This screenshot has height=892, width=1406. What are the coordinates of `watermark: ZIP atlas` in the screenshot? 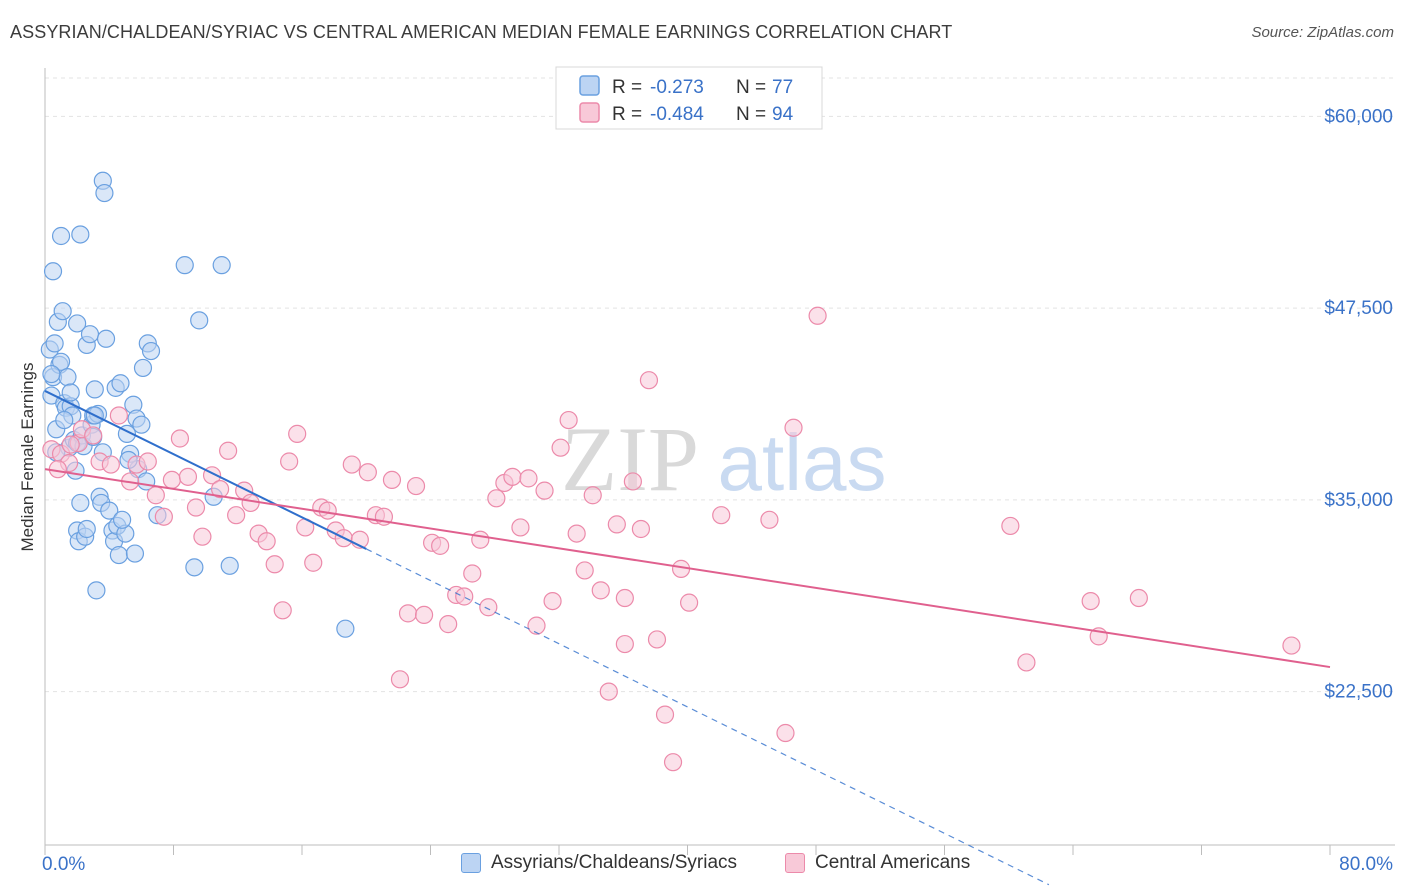 It's located at (723, 459).